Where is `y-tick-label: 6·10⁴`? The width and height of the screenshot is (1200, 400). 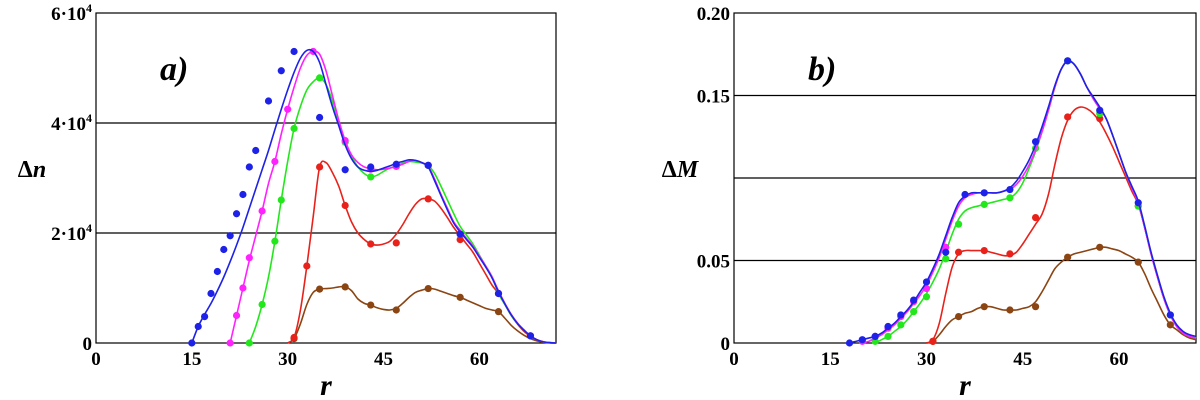 y-tick-label: 6·10⁴ is located at coordinates (71, 13).